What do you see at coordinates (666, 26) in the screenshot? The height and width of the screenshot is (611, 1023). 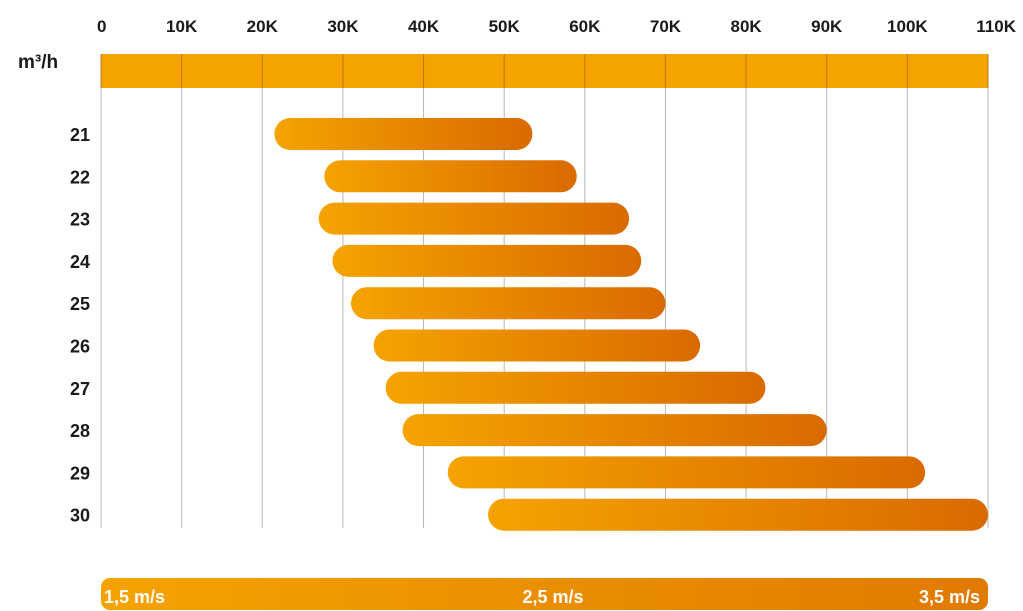 I see `x-tick-label: 70K` at bounding box center [666, 26].